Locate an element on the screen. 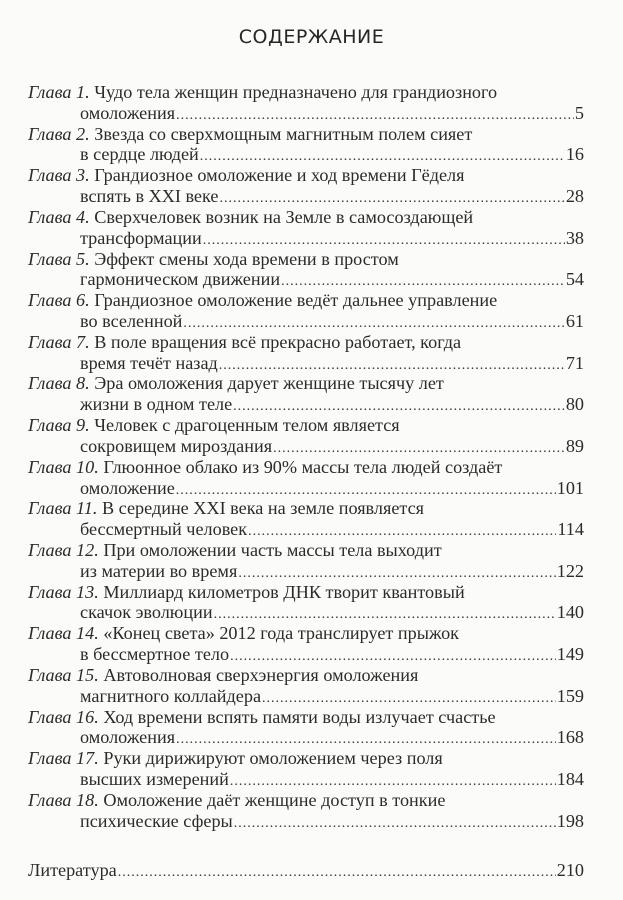 The height and width of the screenshot is (900, 623). entry-title-line1: Эффект смены хода времени в простом is located at coordinates (246, 258).